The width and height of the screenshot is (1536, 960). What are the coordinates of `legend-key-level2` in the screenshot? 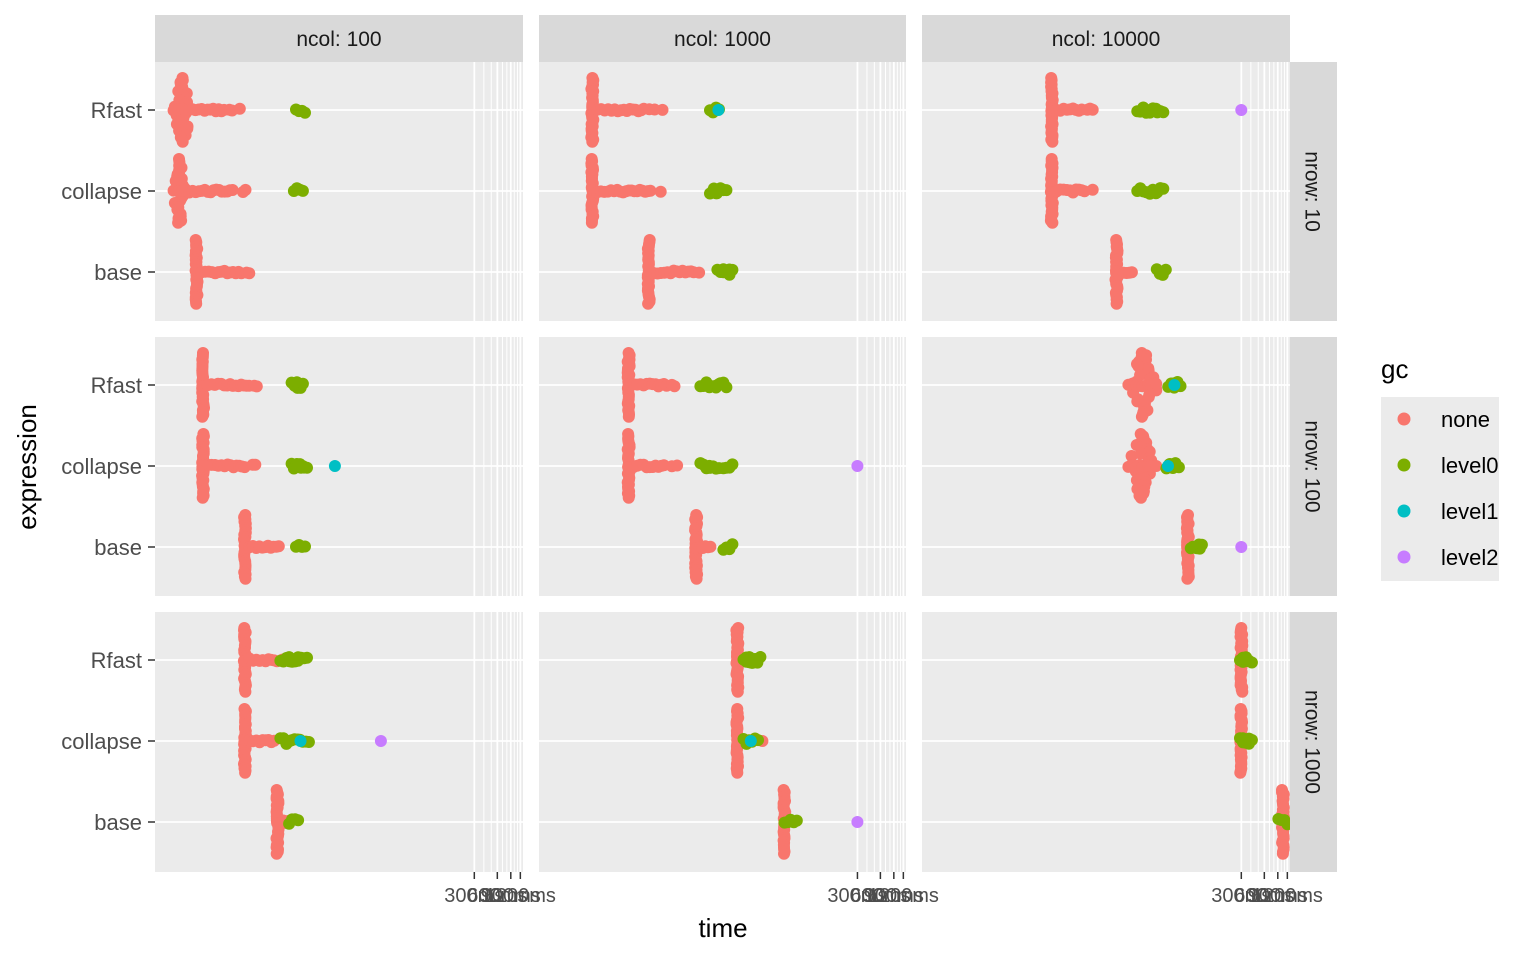 It's located at (1404, 557).